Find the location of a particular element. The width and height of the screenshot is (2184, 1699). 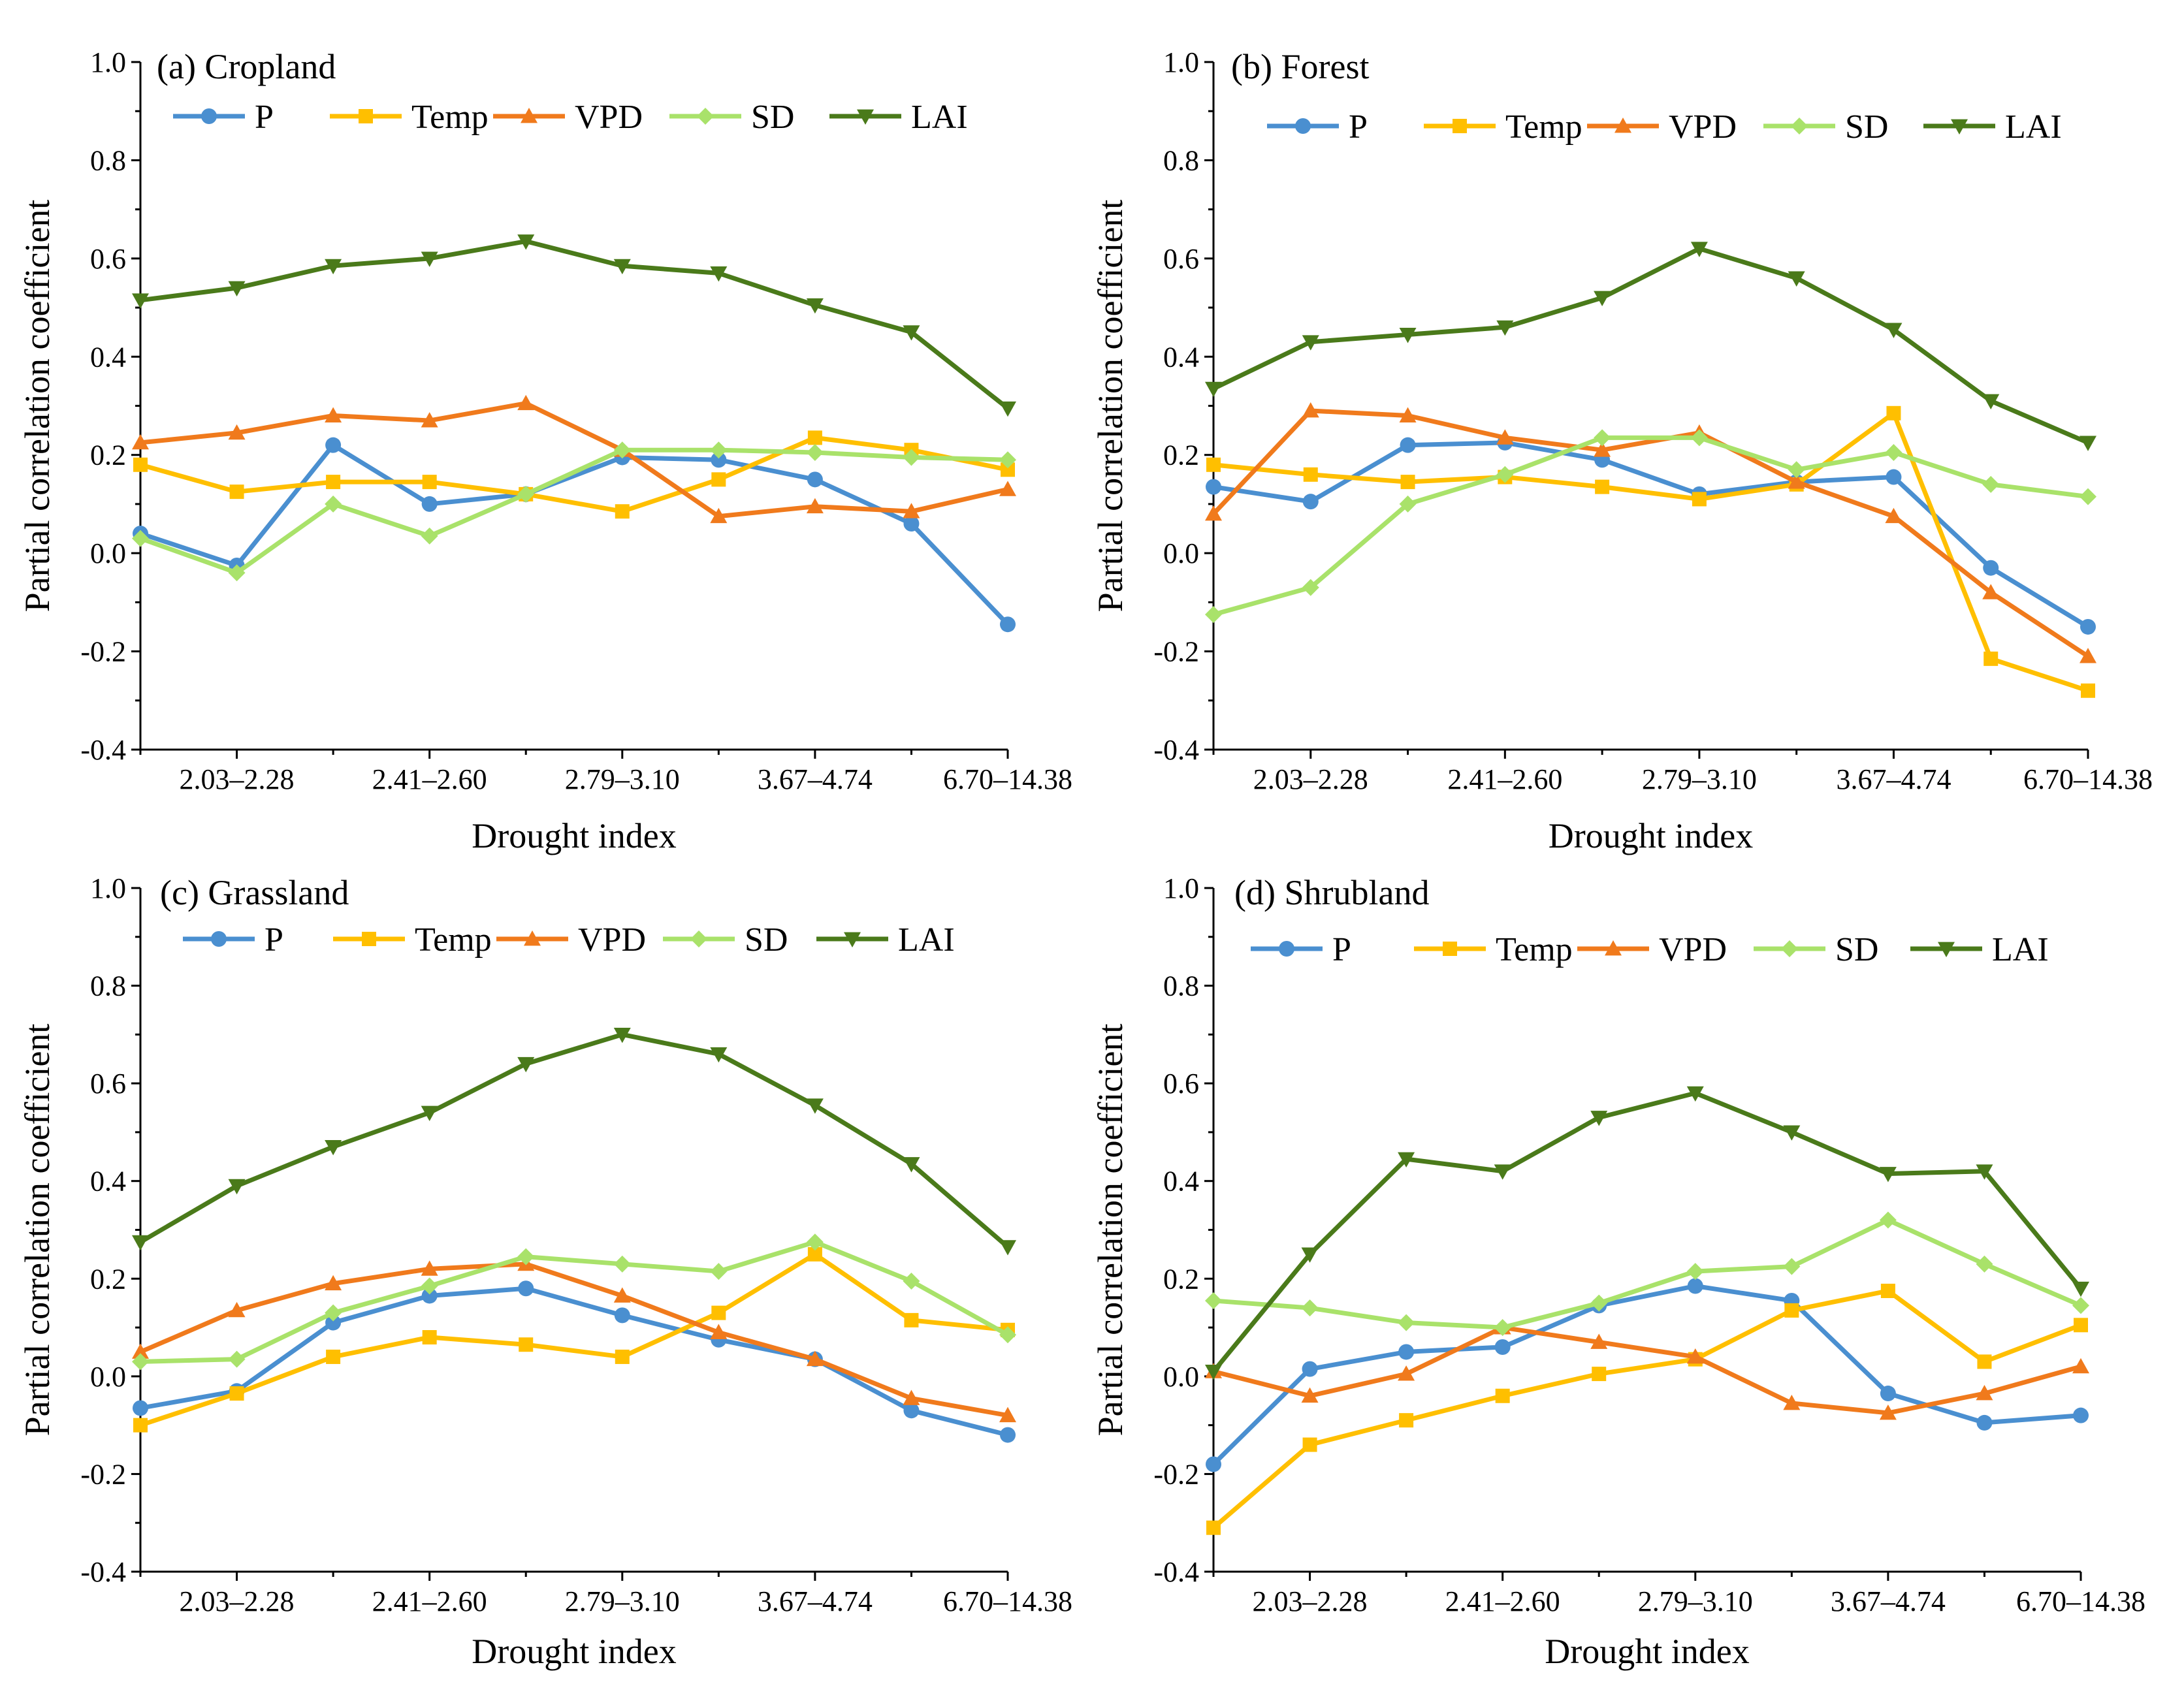

legend-marker-temp is located at coordinates (366, 116).